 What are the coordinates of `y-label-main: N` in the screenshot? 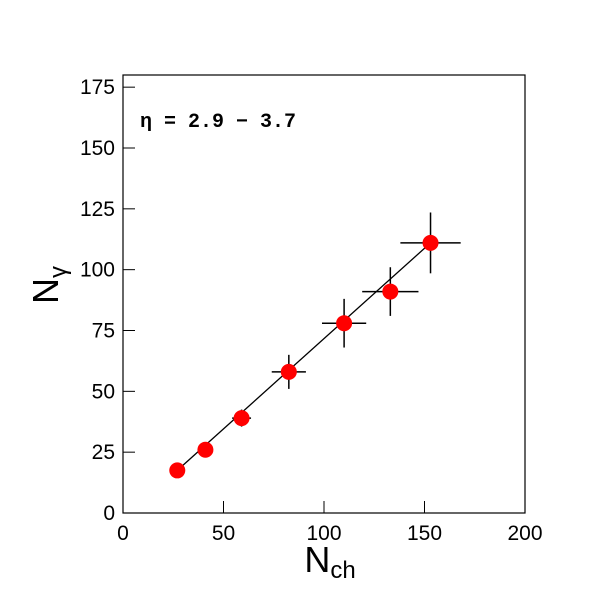 It's located at (45, 291).